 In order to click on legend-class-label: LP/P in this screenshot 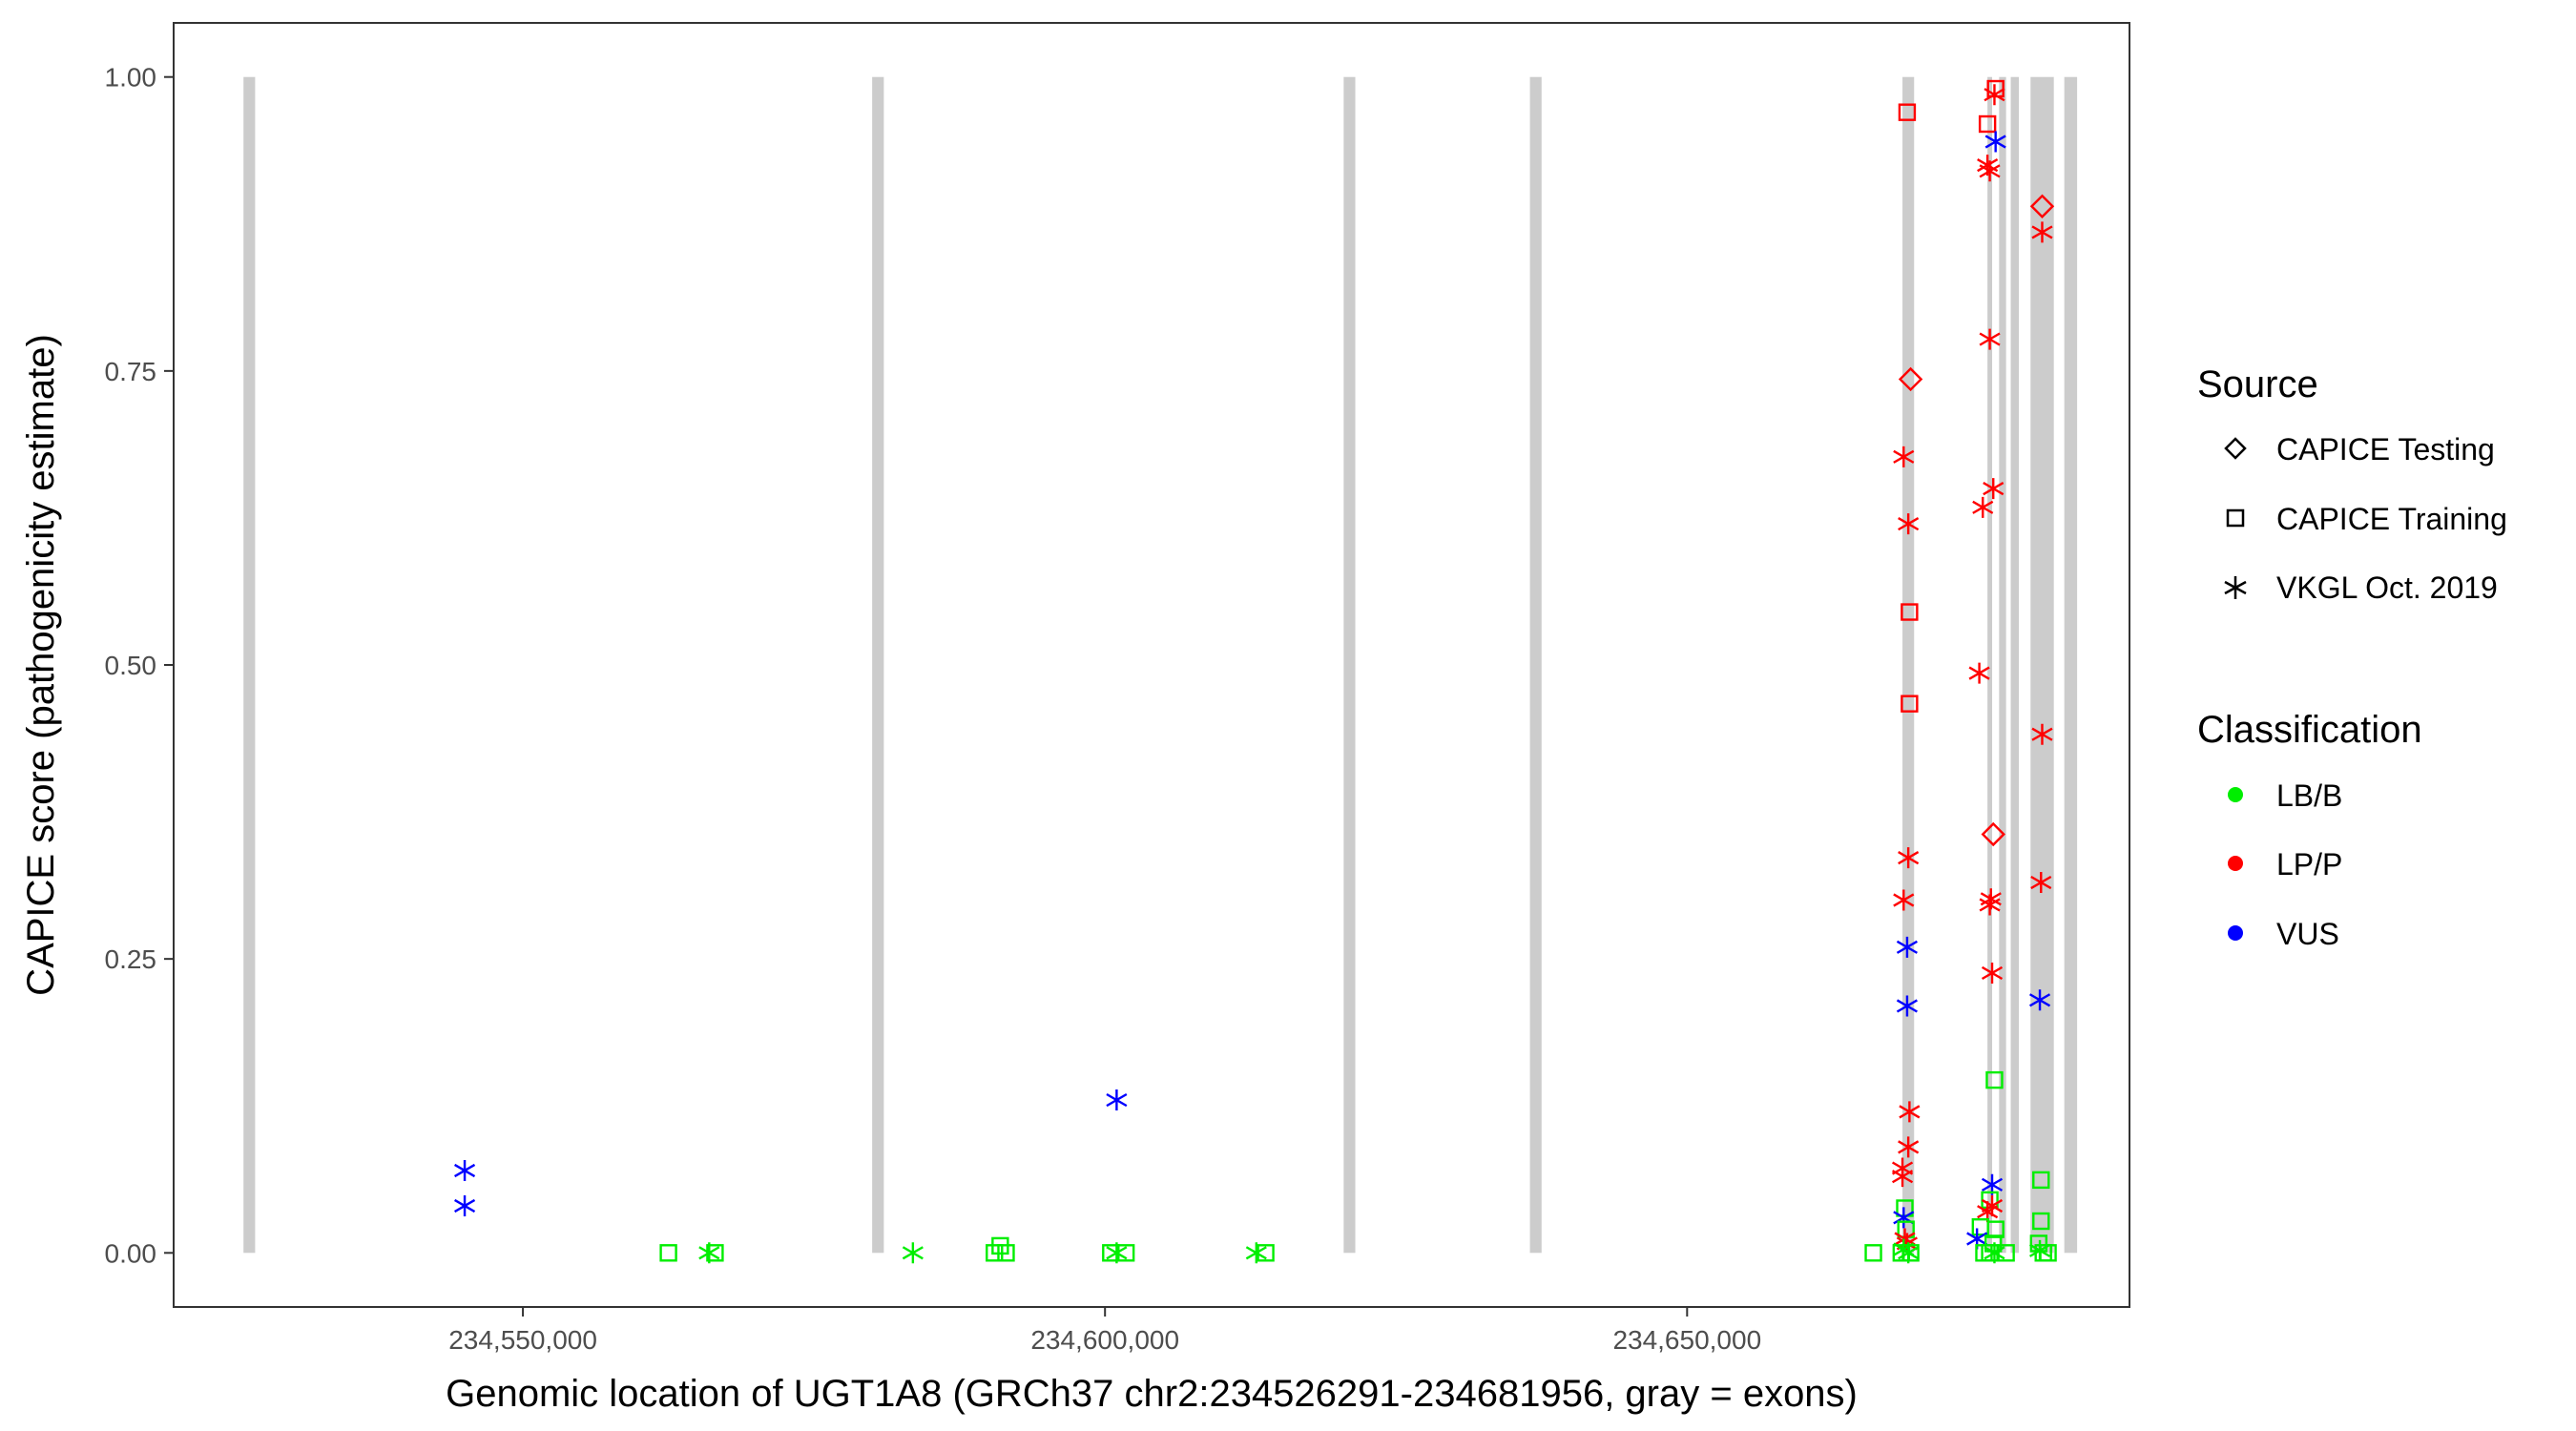, I will do `click(2309, 864)`.